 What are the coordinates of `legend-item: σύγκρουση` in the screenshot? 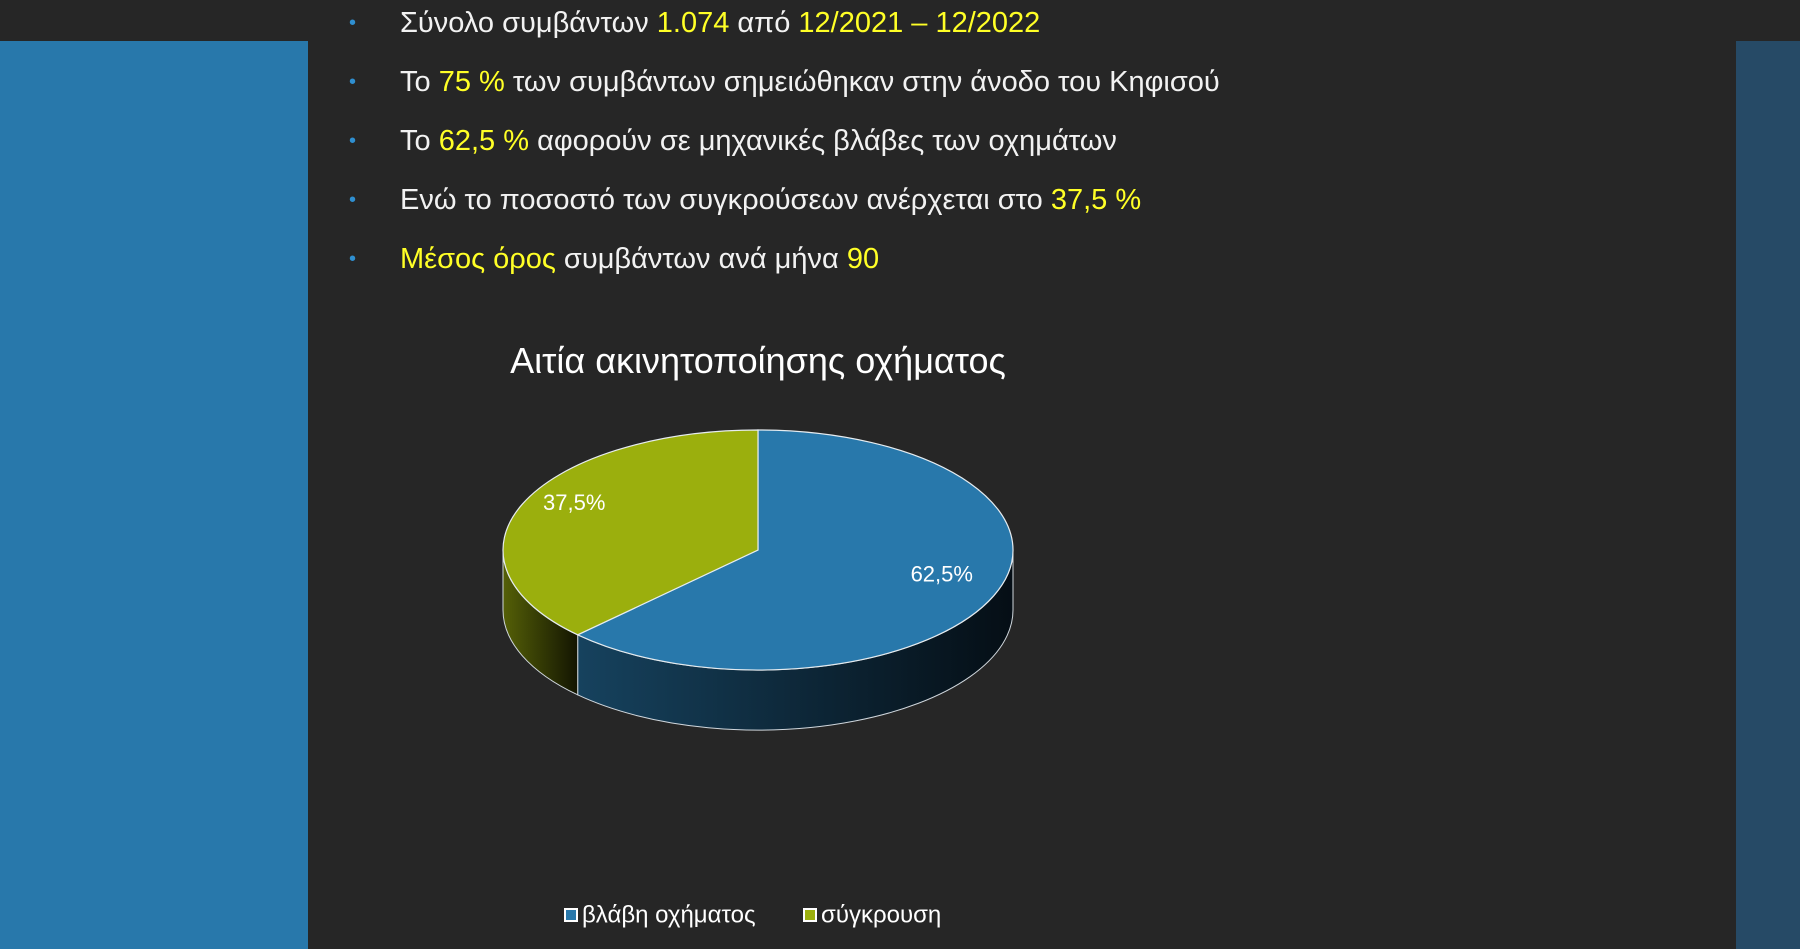 It's located at (872, 914).